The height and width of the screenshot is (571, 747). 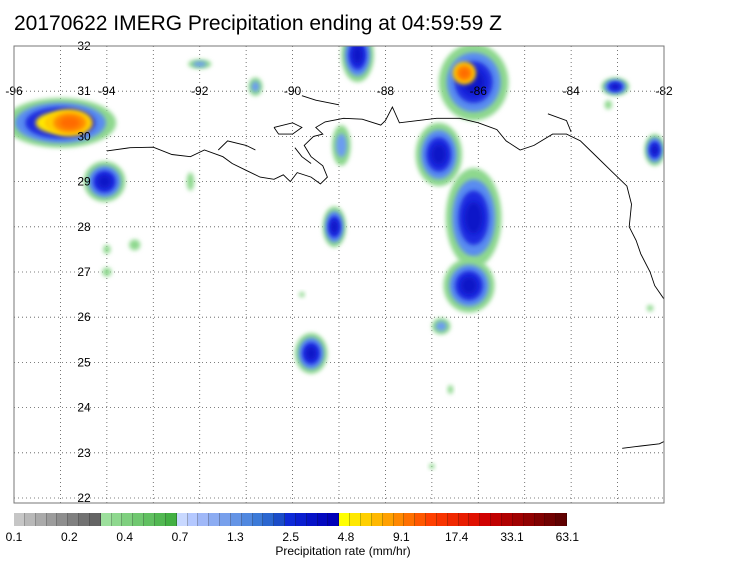 What do you see at coordinates (293, 91) in the screenshot?
I see `lon-tick-label: -90` at bounding box center [293, 91].